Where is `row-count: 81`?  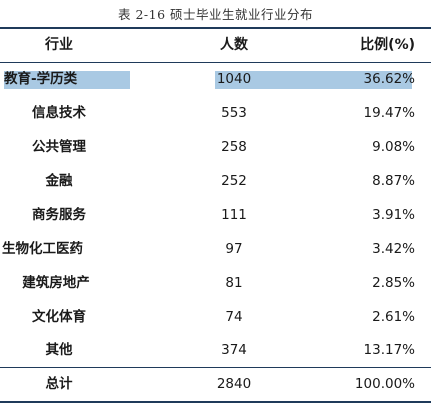
row-count: 81 is located at coordinates (234, 283).